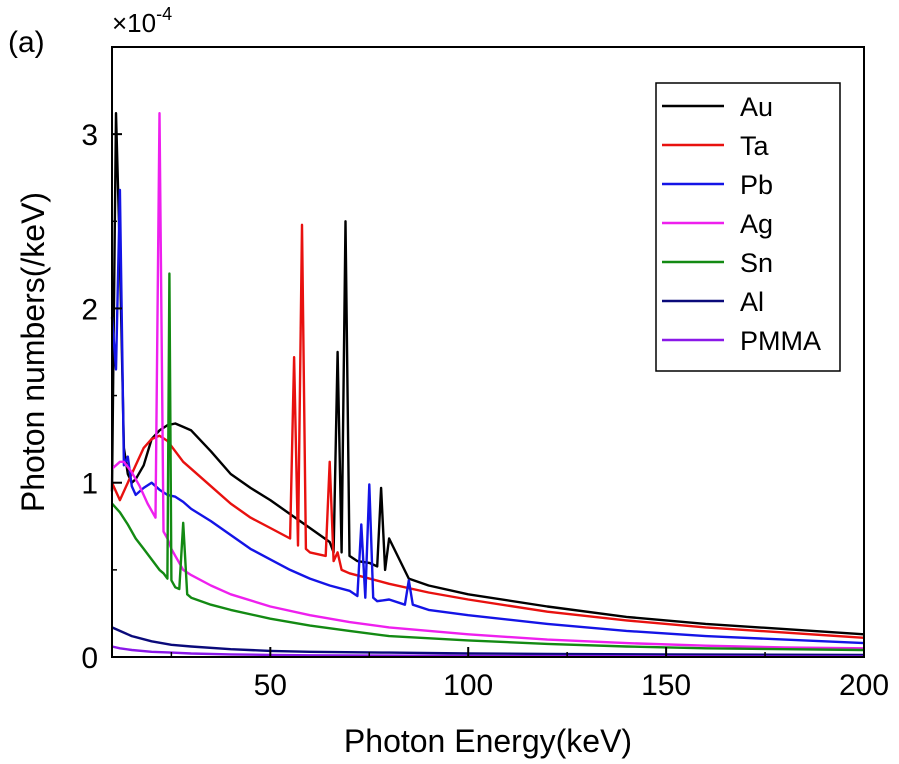 Image resolution: width=899 pixels, height=764 pixels. Describe the element at coordinates (89, 309) in the screenshot. I see `y-tick-label: 2` at that location.